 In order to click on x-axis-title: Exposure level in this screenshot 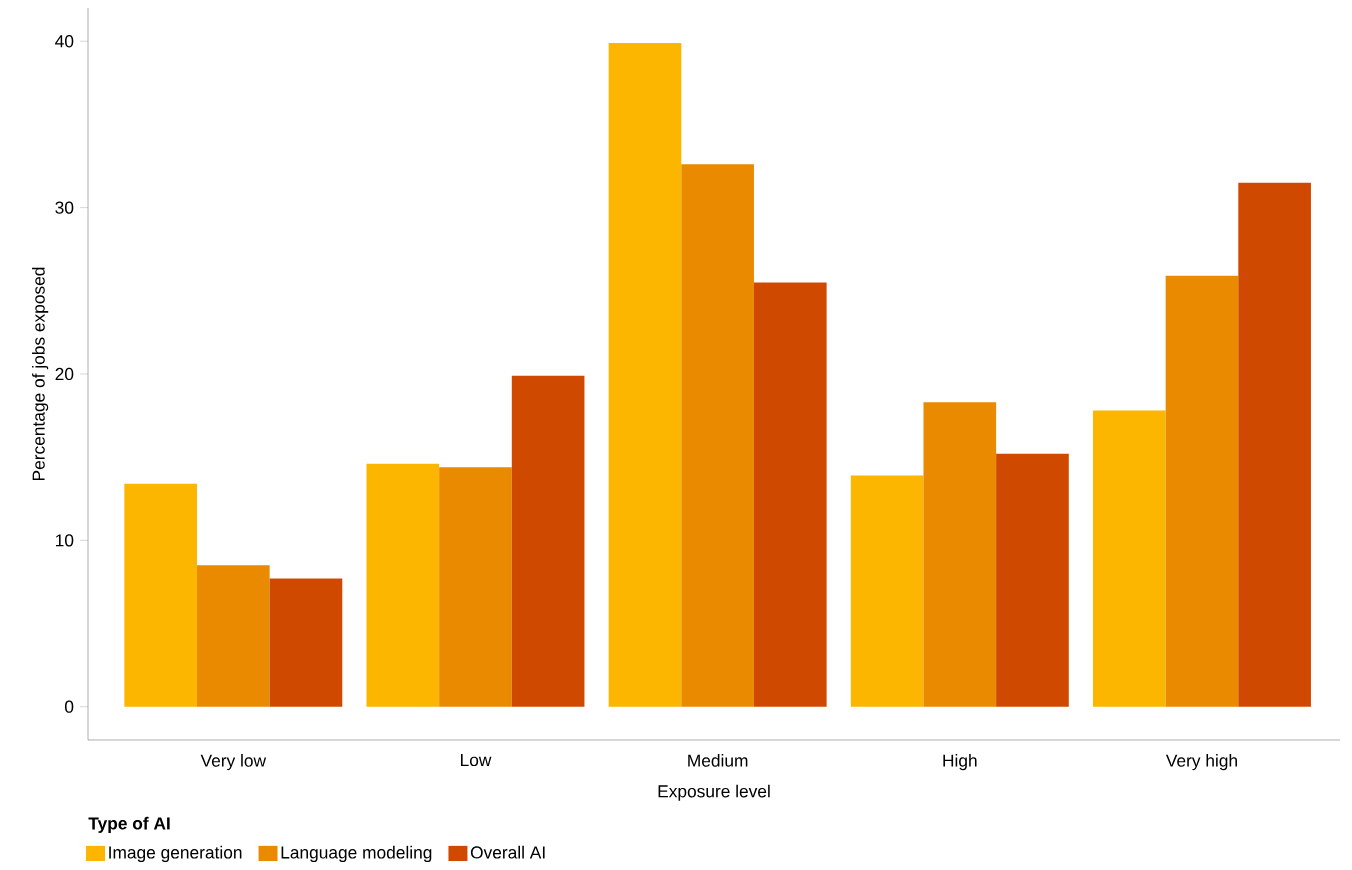, I will do `click(714, 792)`.